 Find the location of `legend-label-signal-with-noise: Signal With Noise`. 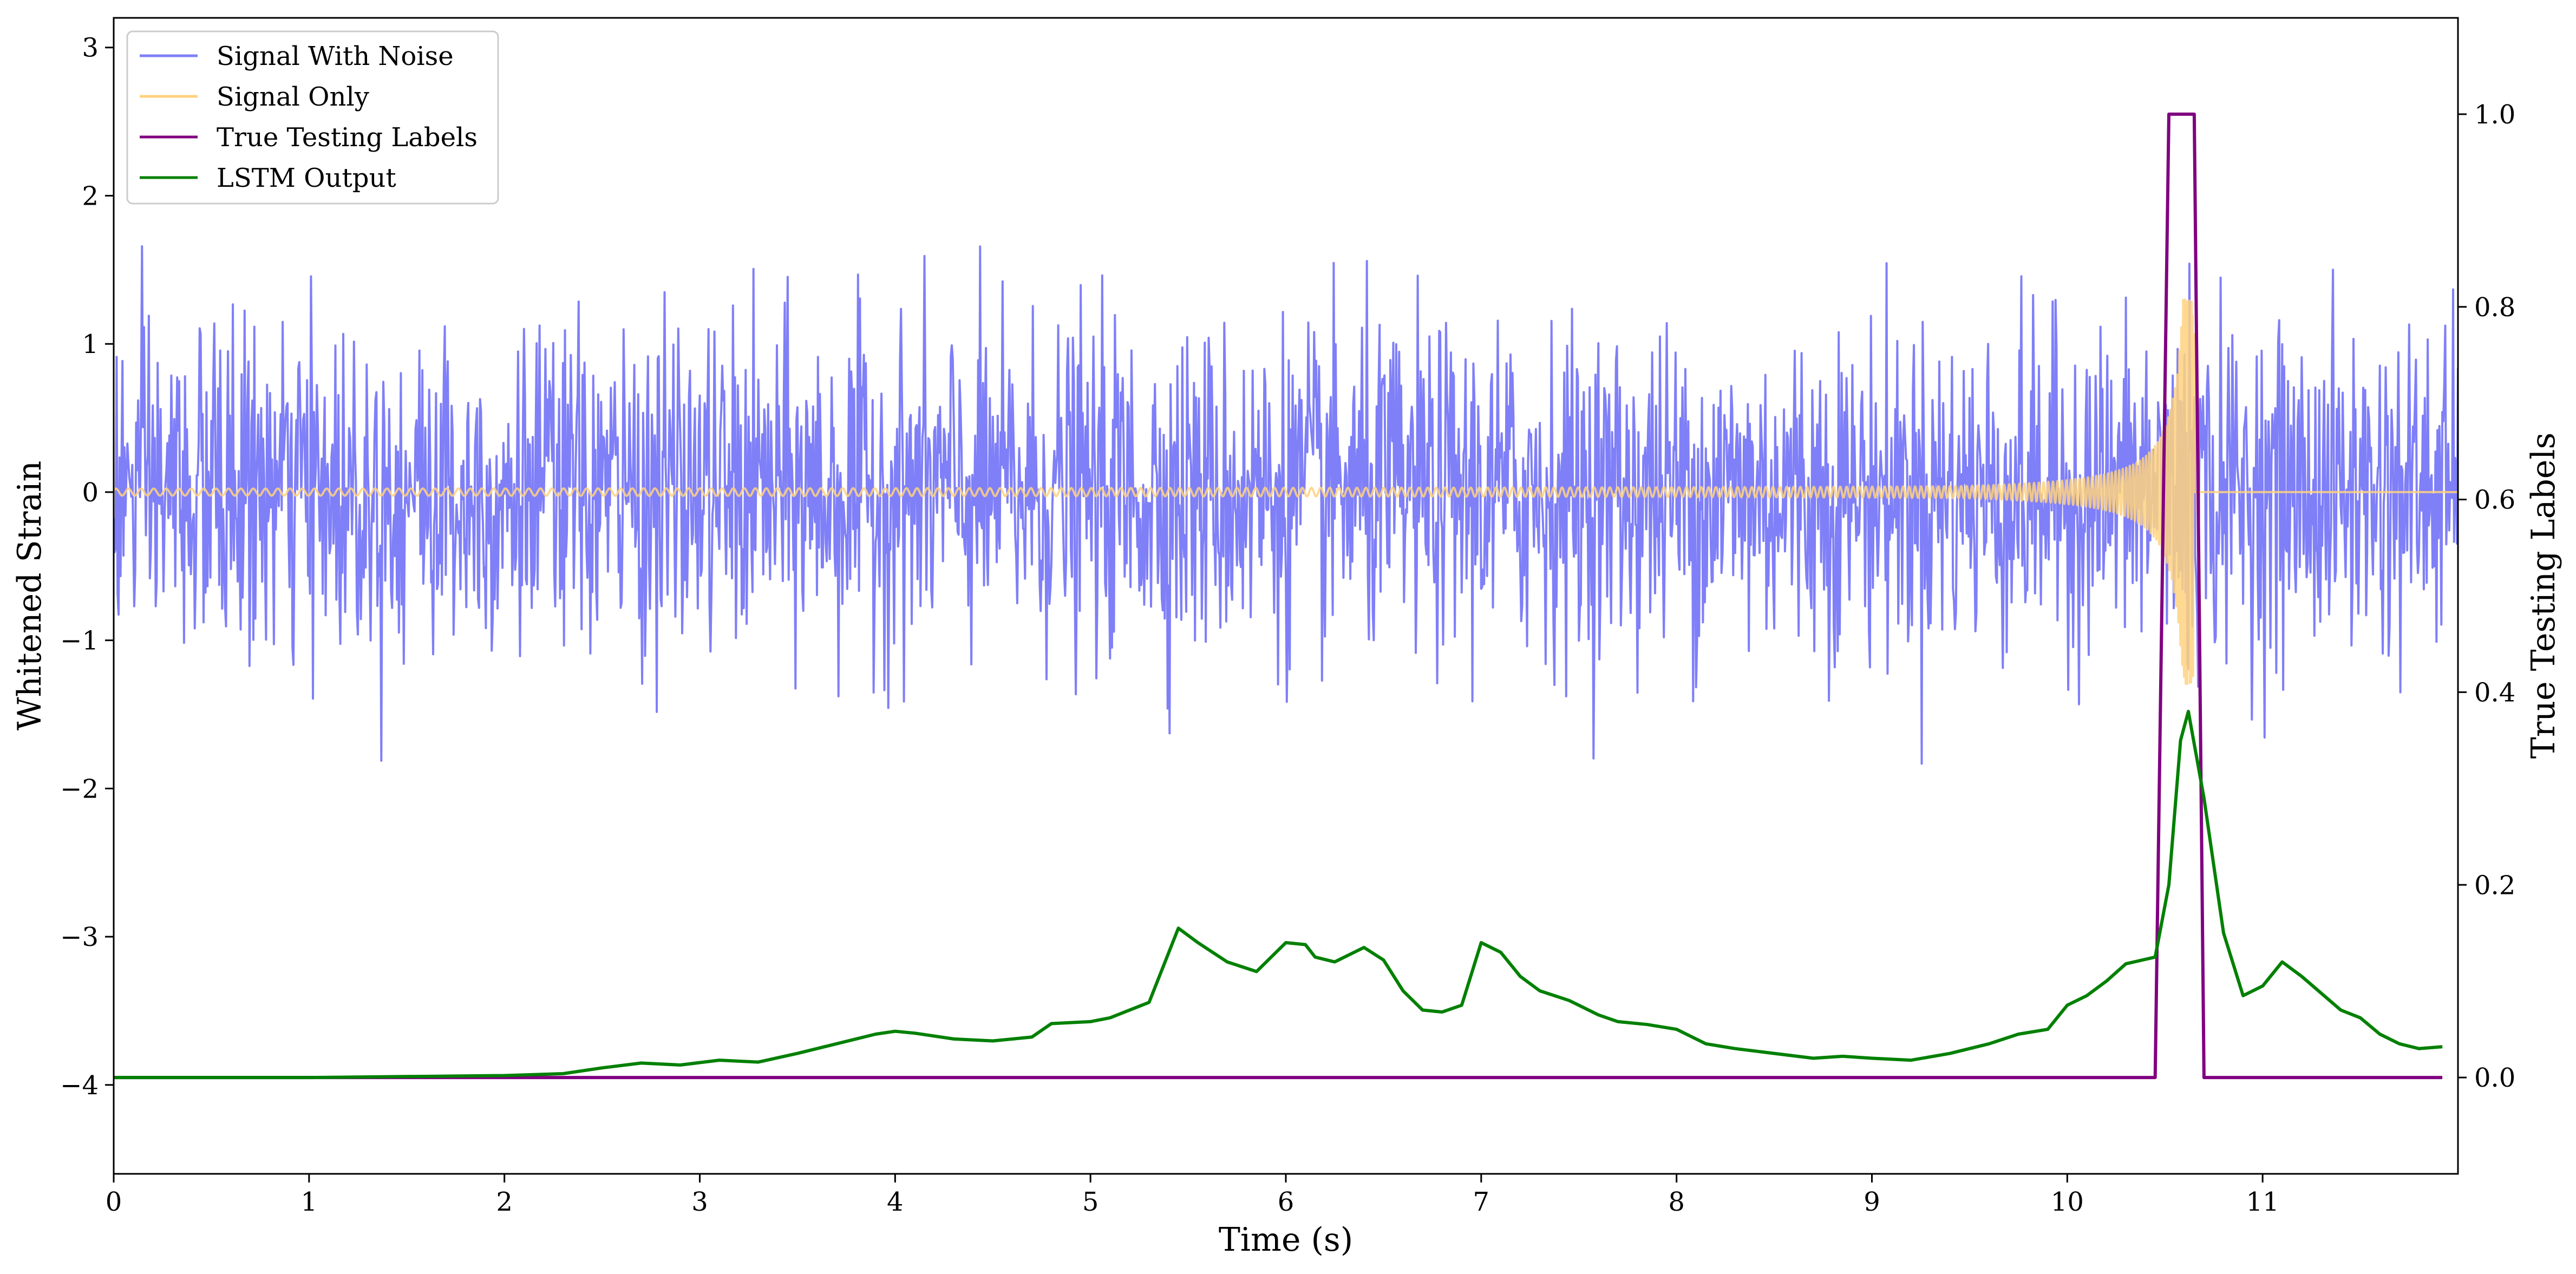

legend-label-signal-with-noise: Signal With Noise is located at coordinates (336, 56).